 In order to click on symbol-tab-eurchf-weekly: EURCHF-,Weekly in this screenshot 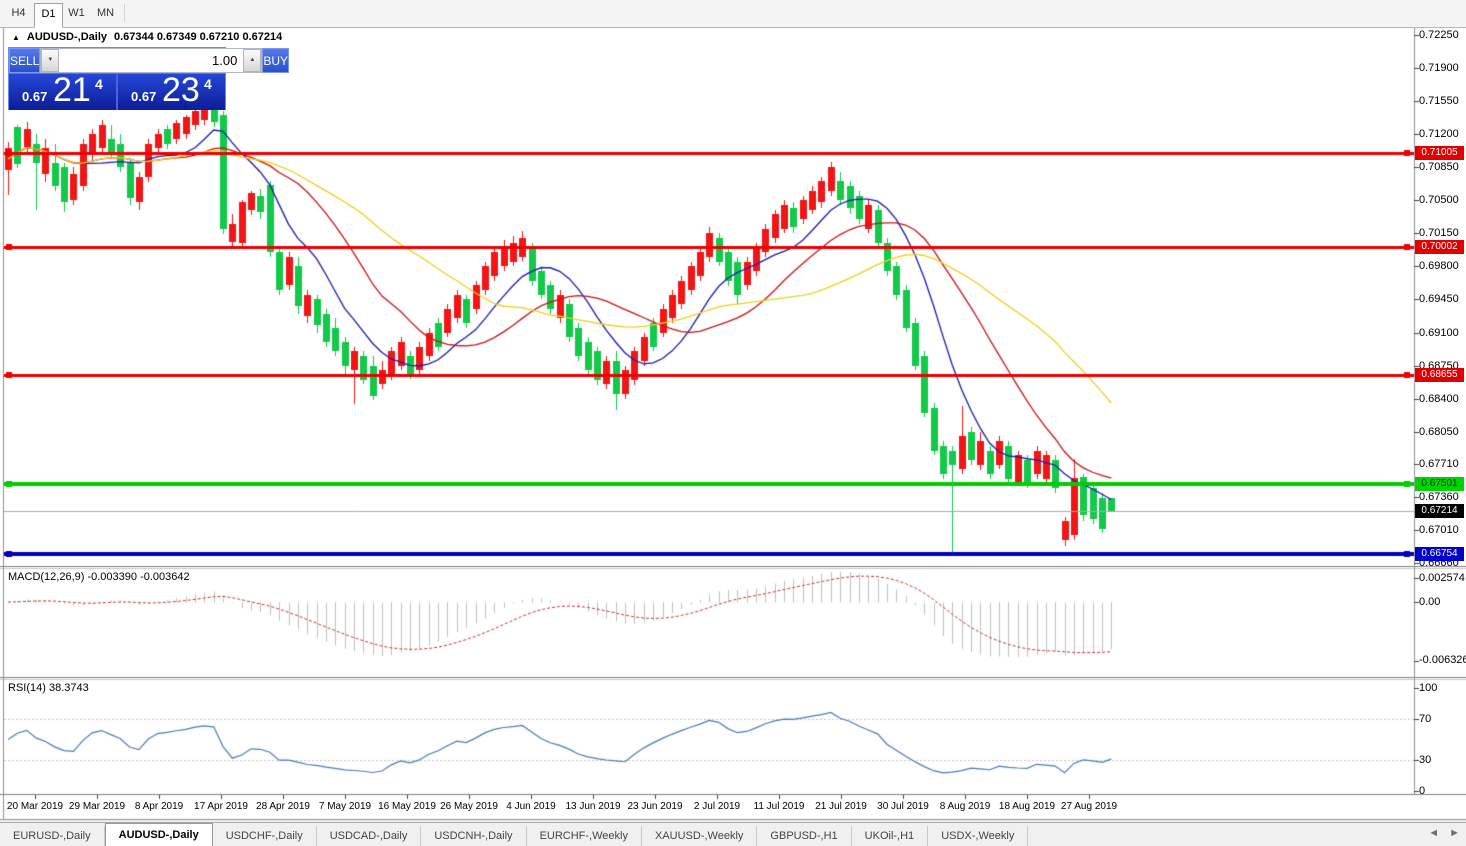, I will do `click(584, 836)`.